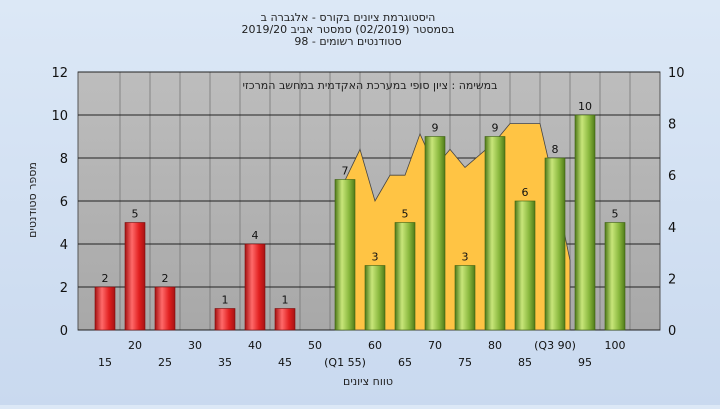 This screenshot has width=720, height=409. I want to click on y2-tick-label: 2, so click(672, 279).